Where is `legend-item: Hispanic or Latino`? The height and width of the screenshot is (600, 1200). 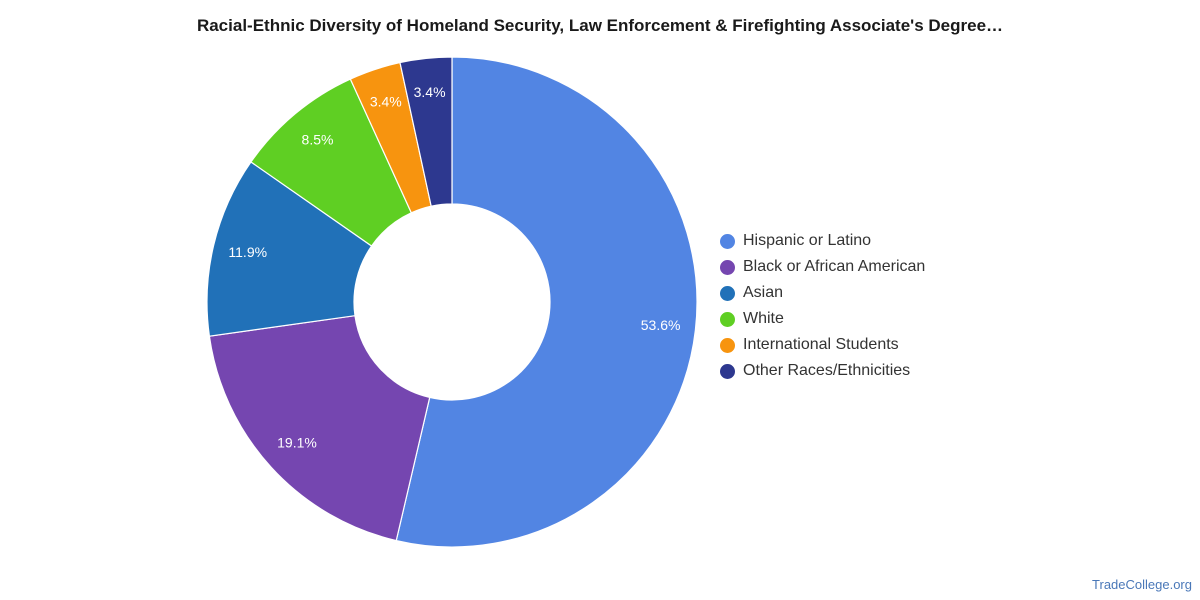 legend-item: Hispanic or Latino is located at coordinates (822, 241).